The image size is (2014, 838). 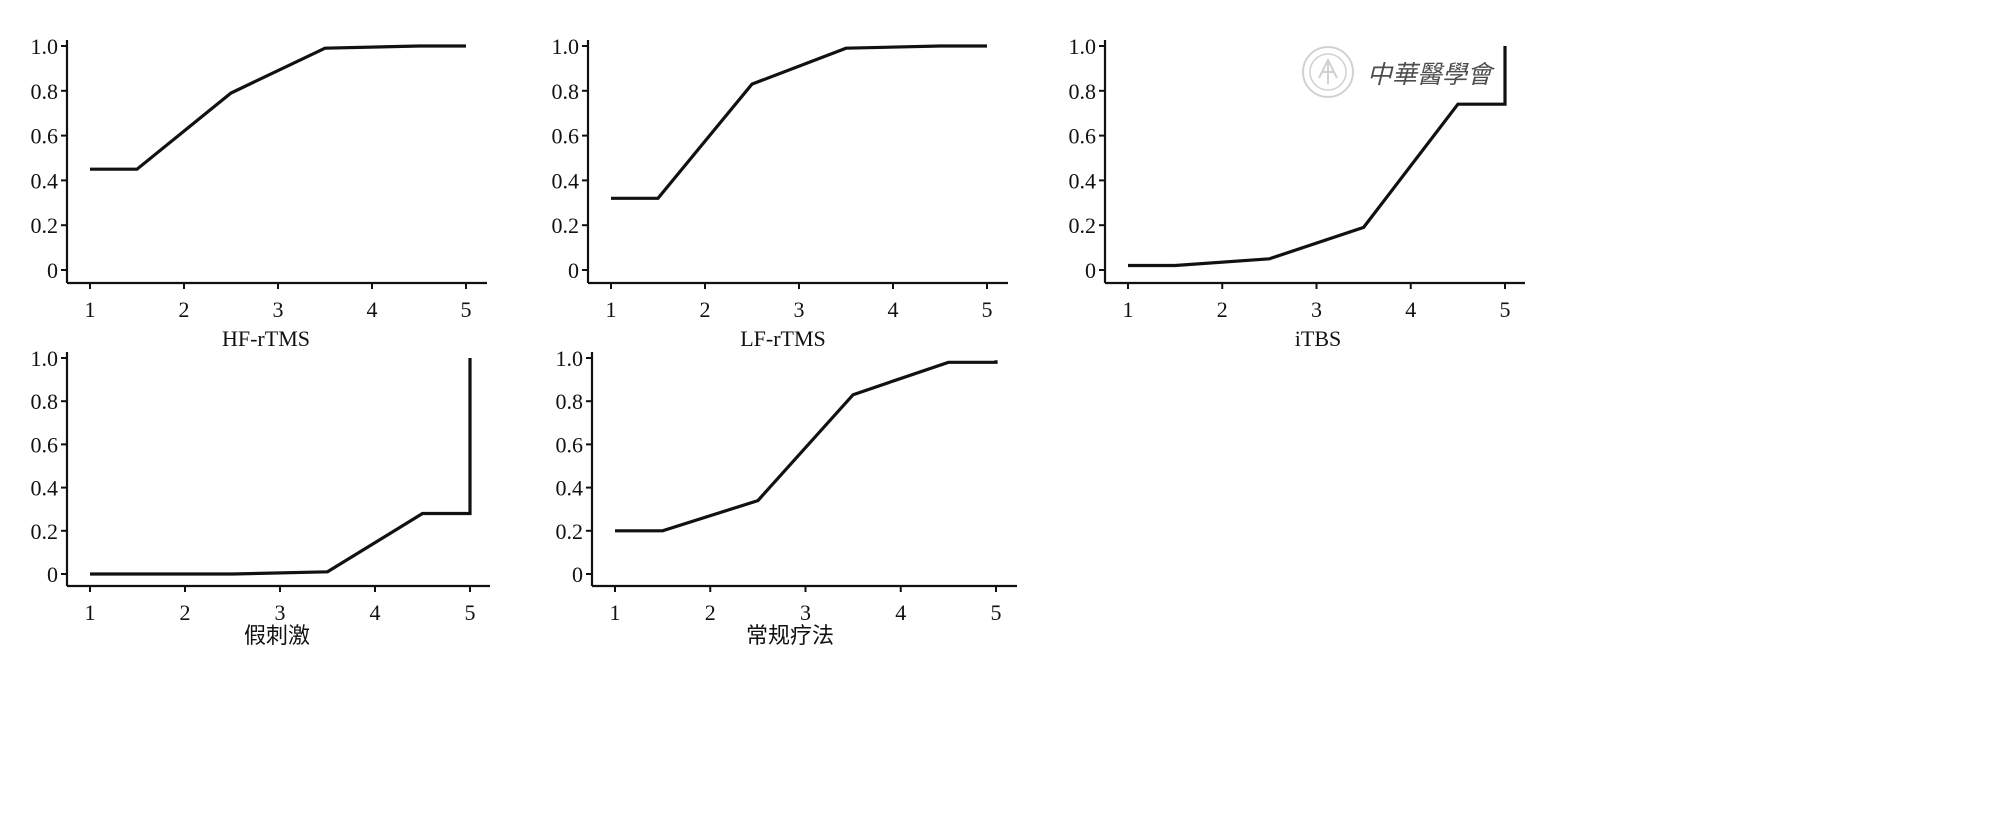 I want to click on panel-x-label: iTBS, so click(x=1318, y=338).